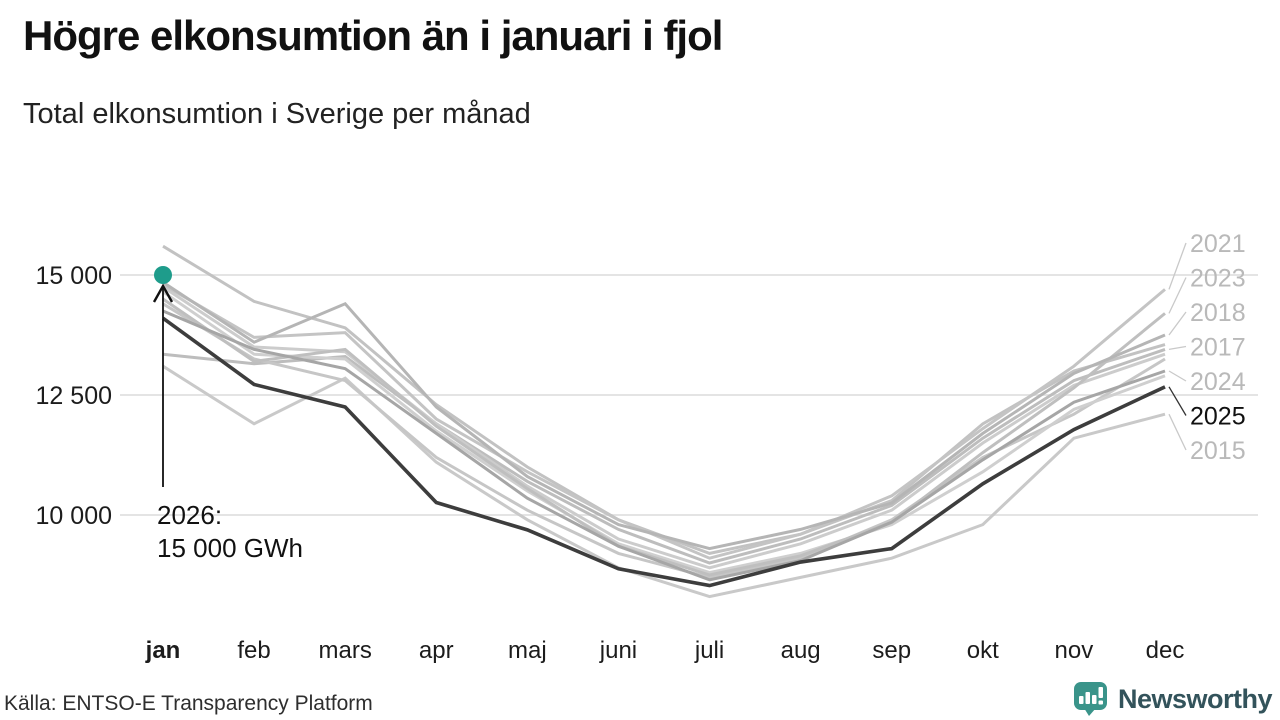 The width and height of the screenshot is (1280, 720). What do you see at coordinates (1165, 650) in the screenshot?
I see `month-label-dec: dec` at bounding box center [1165, 650].